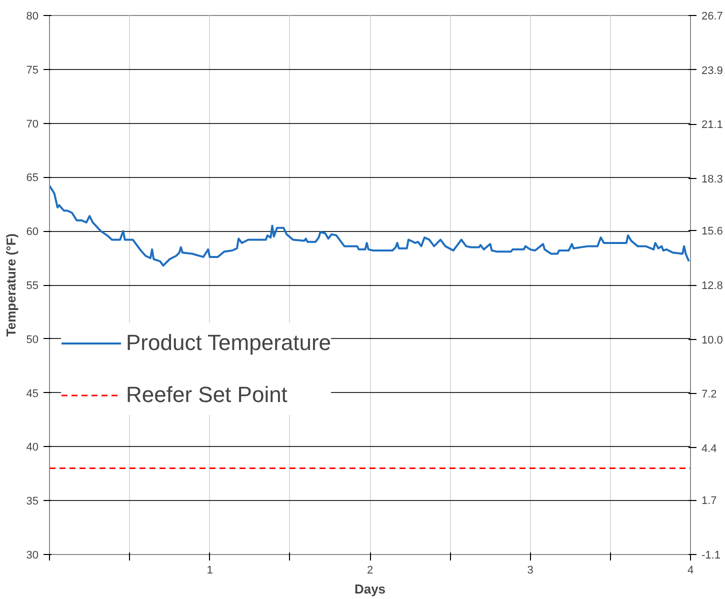 This screenshot has width=725, height=599. Describe the element at coordinates (32, 232) in the screenshot. I see `y-tick-label: 60` at that location.